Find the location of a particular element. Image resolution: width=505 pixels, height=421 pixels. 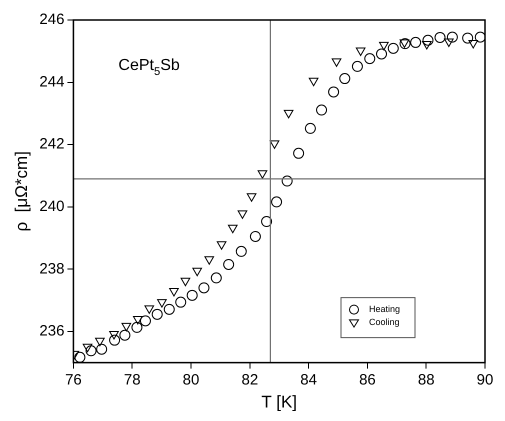

x-tick-label: 82 is located at coordinates (249, 380).